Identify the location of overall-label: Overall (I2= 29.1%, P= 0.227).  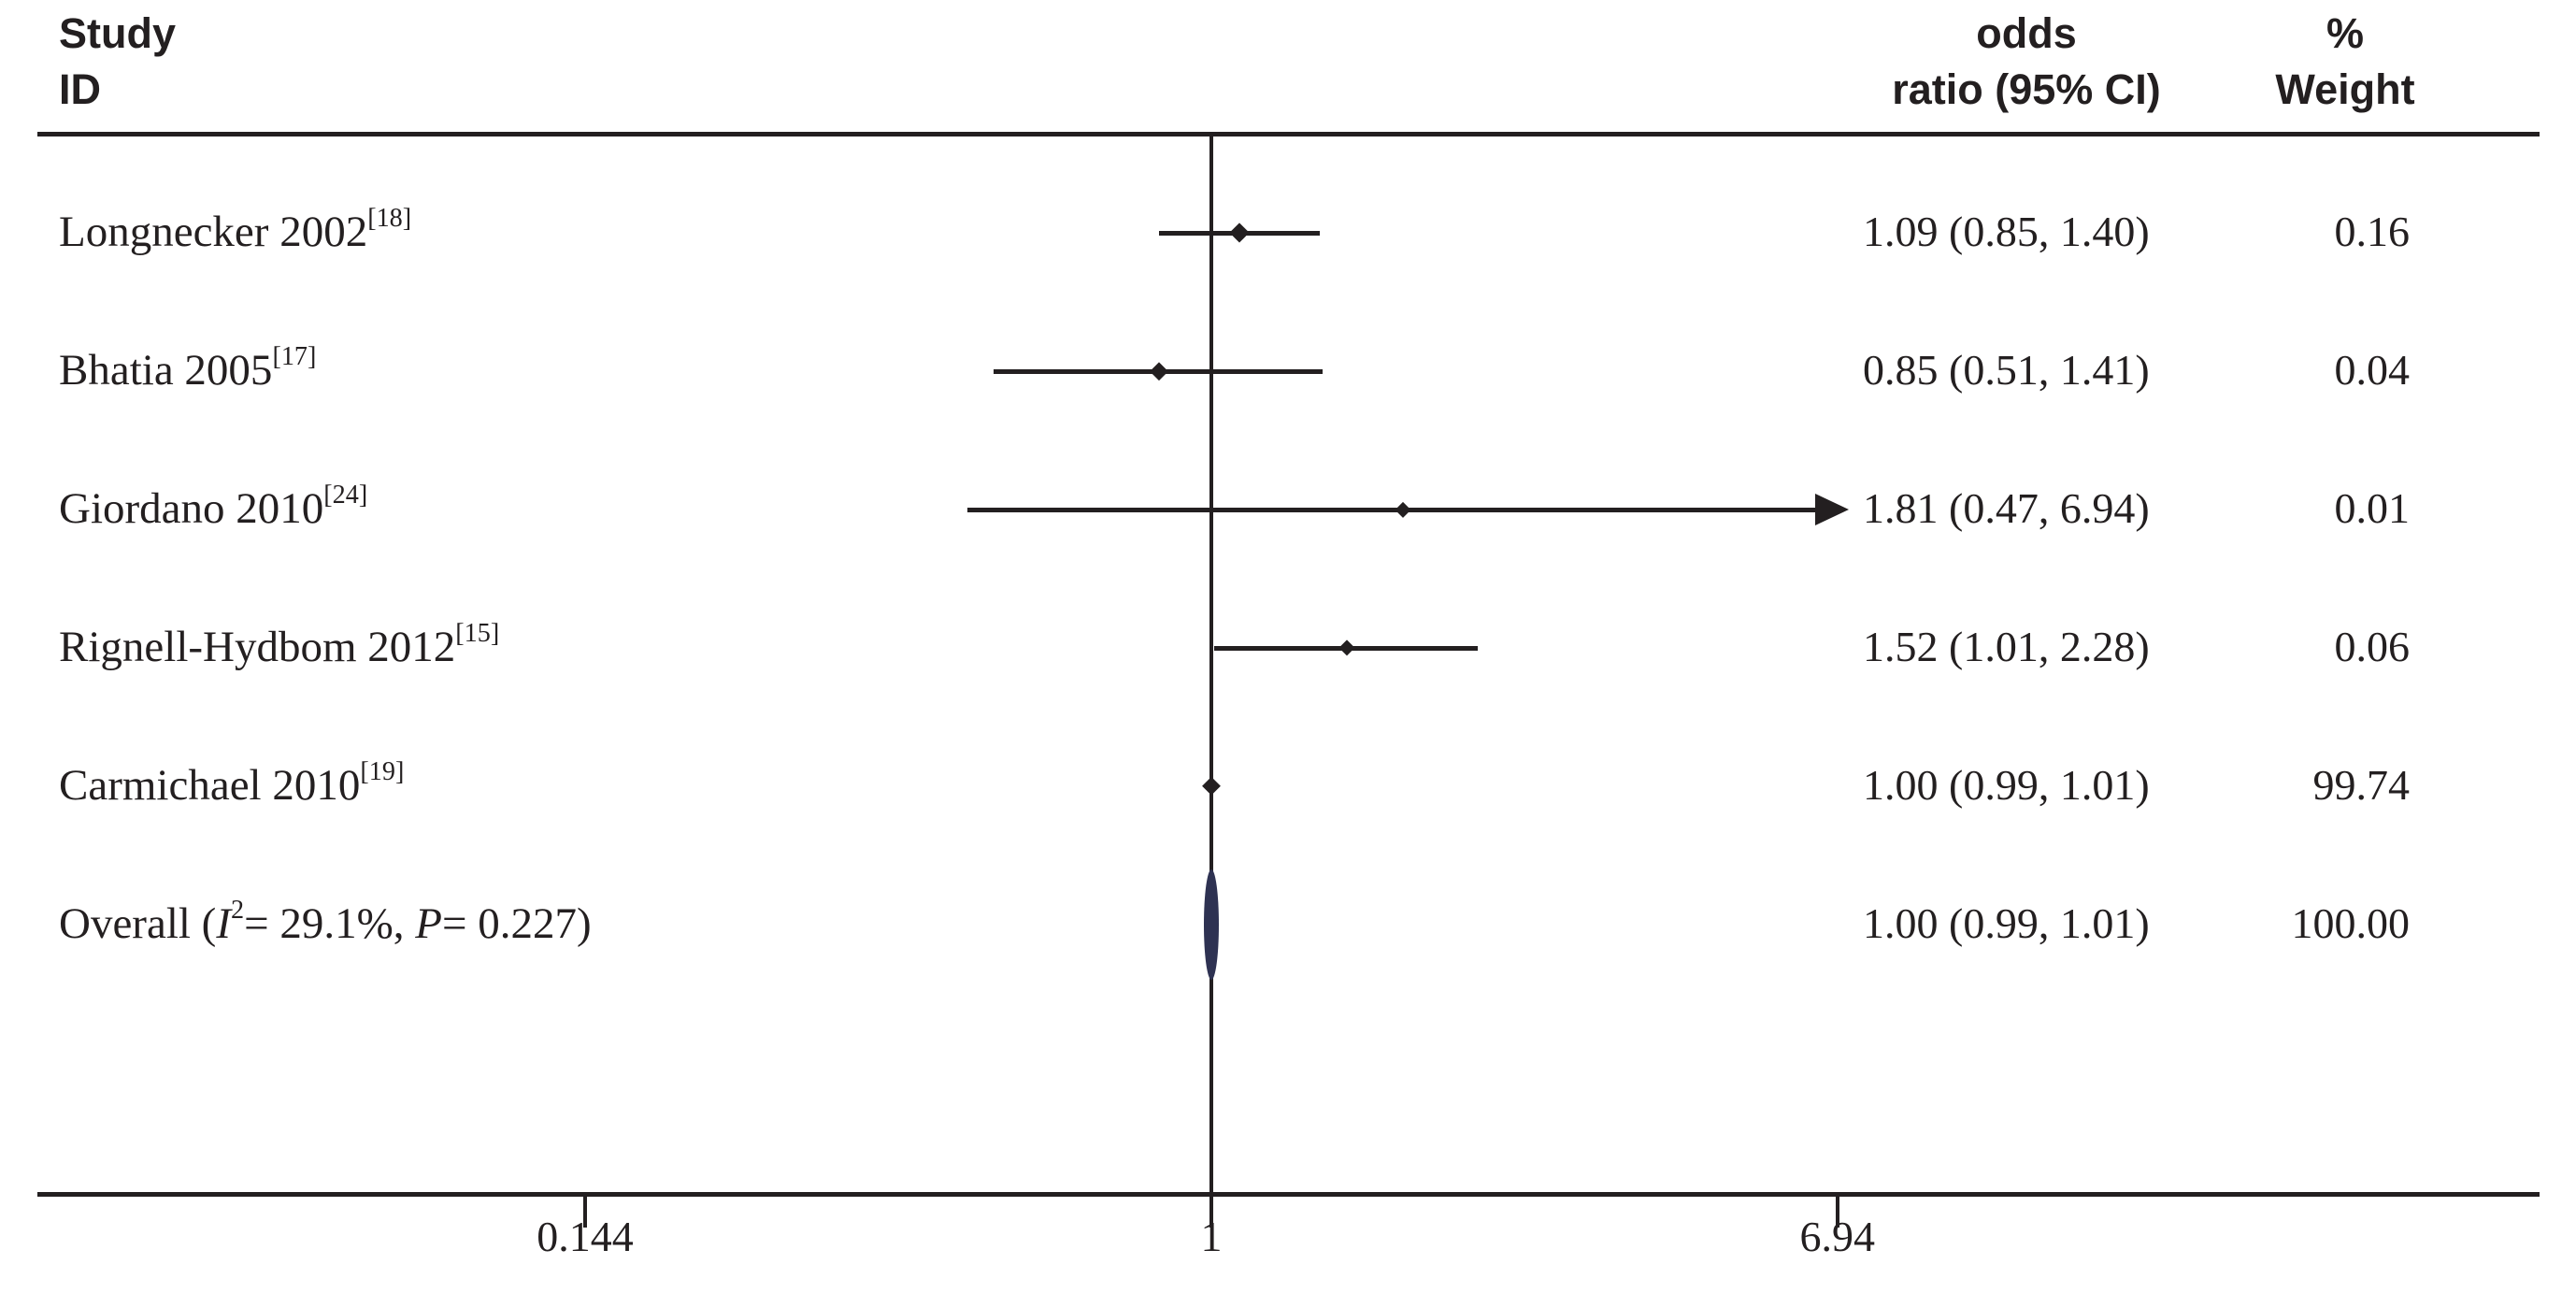
(325, 923).